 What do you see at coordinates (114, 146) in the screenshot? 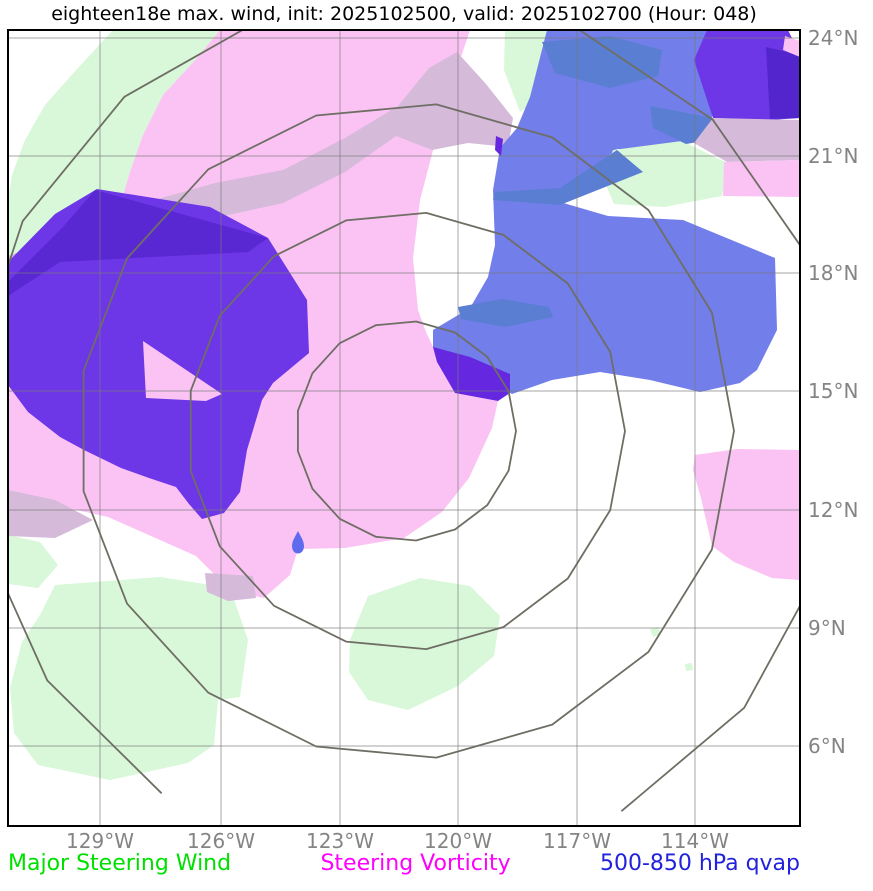
I see `region-wind-topleft-band` at bounding box center [114, 146].